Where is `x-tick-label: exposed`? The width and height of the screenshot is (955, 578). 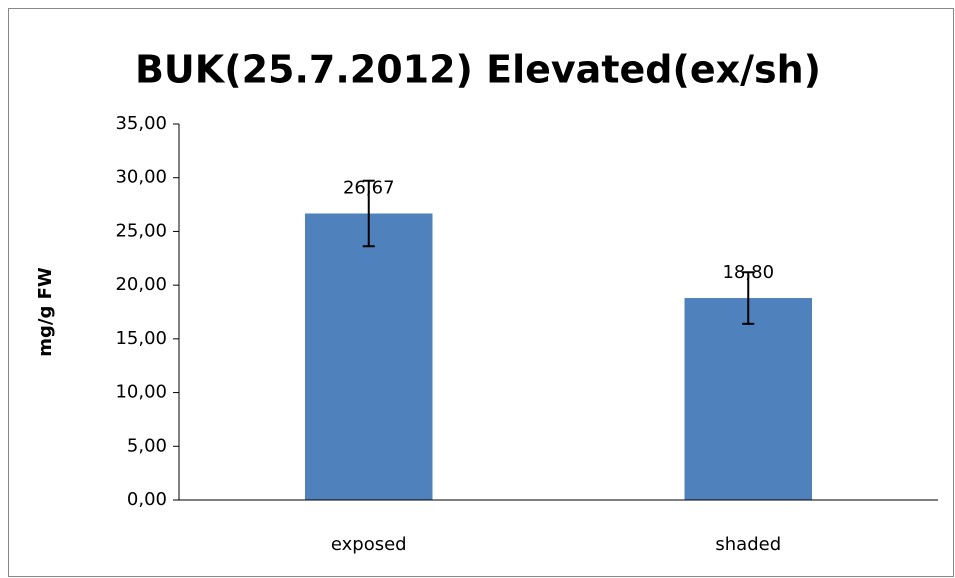
x-tick-label: exposed is located at coordinates (369, 544).